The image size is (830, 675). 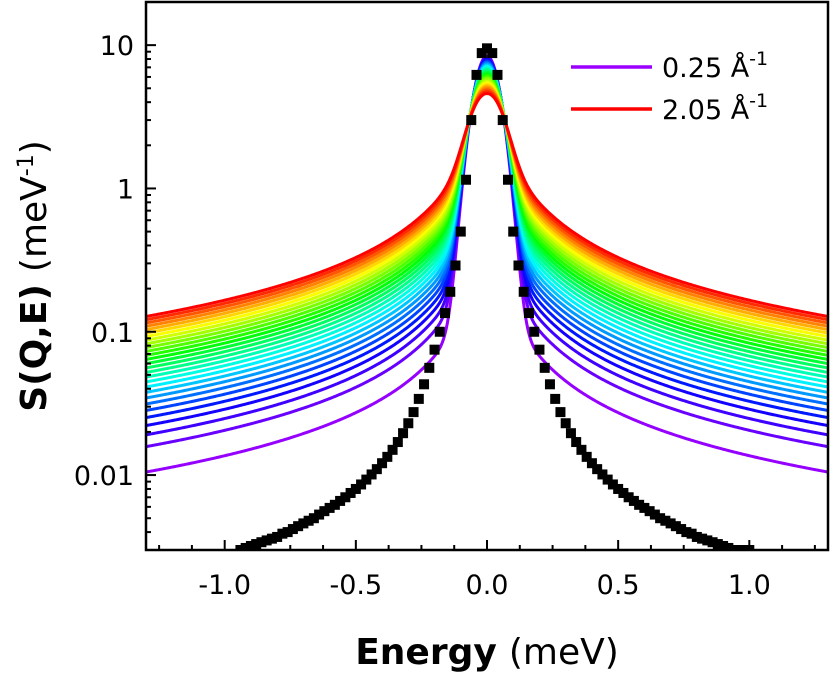 I want to click on legend-label: 0.25 Å-1, so click(x=715, y=66).